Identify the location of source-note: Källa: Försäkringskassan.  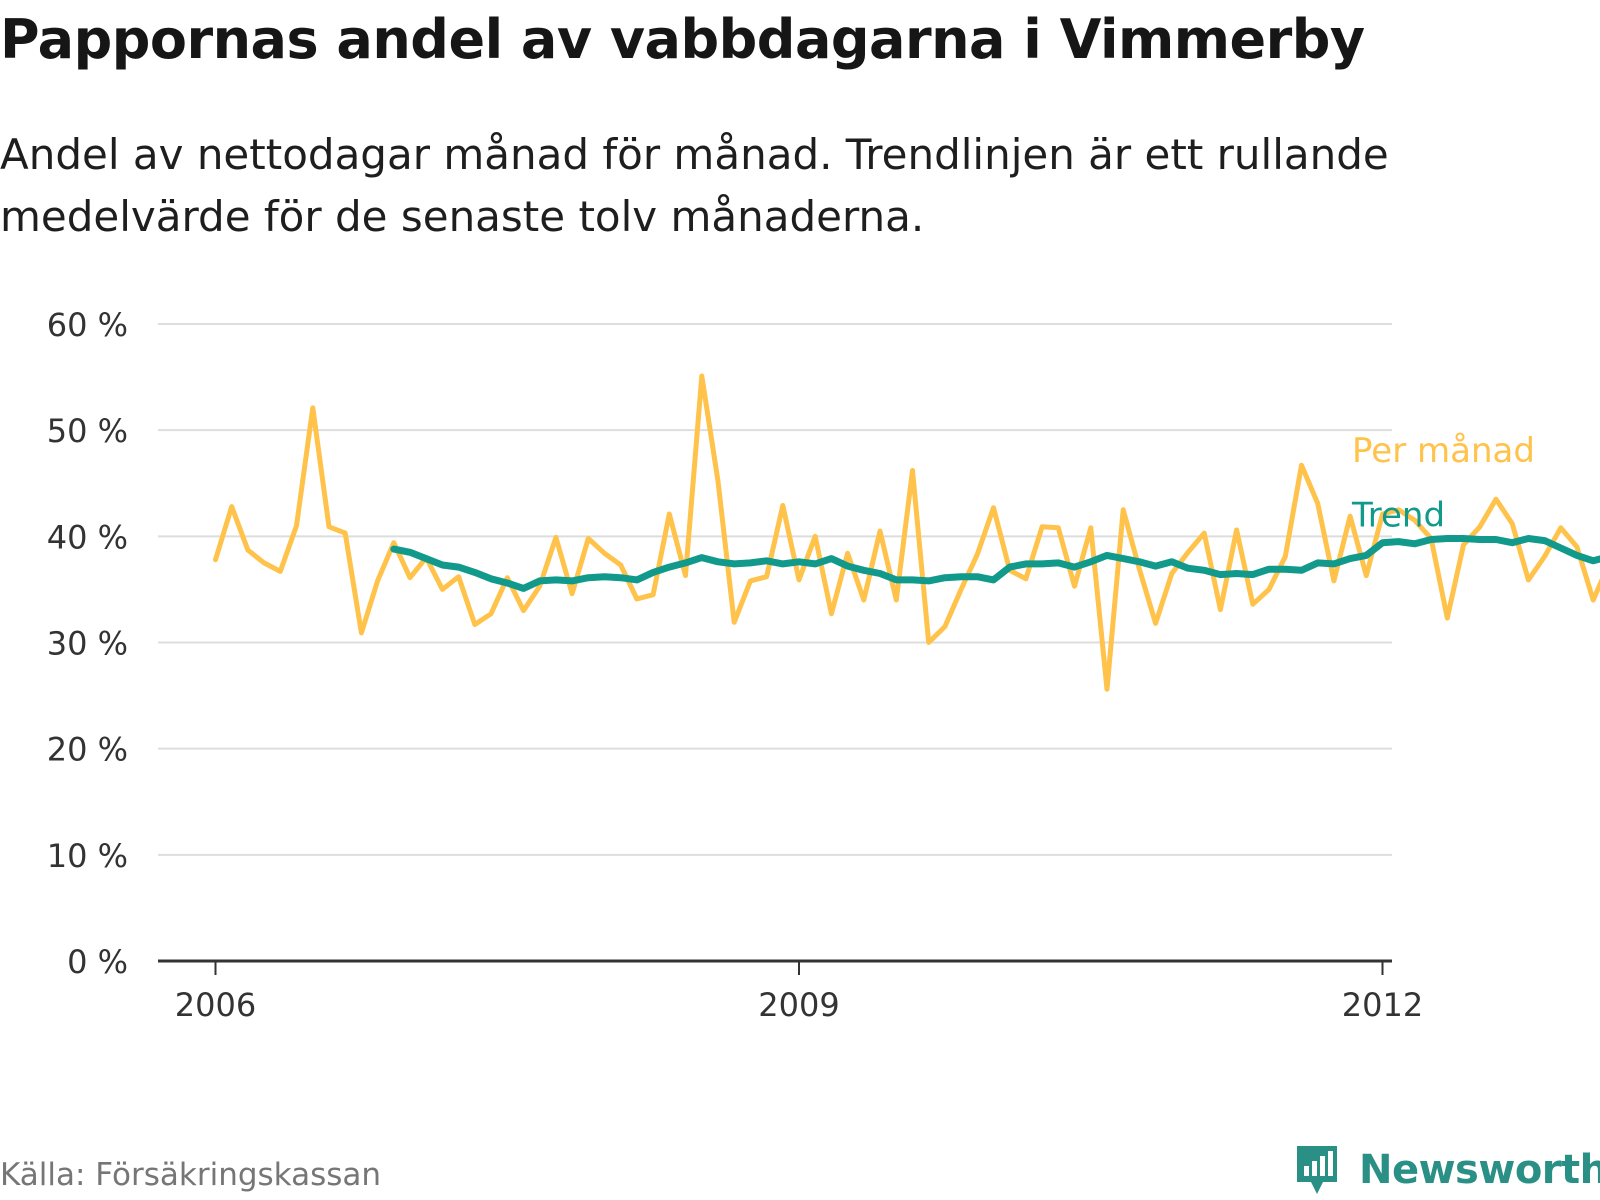
(191, 1175).